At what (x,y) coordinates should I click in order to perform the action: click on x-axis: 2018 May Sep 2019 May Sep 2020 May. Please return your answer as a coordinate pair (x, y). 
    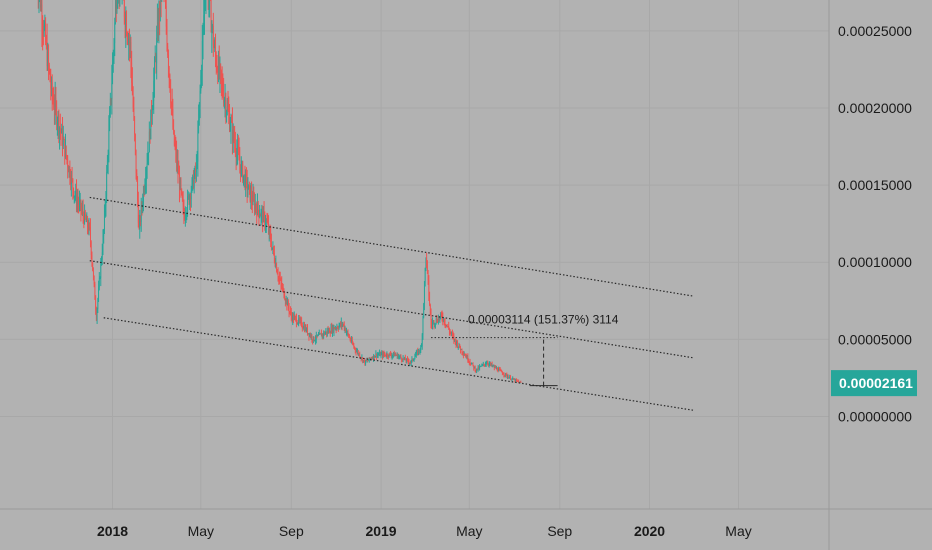
    Looking at the image, I should click on (424, 531).